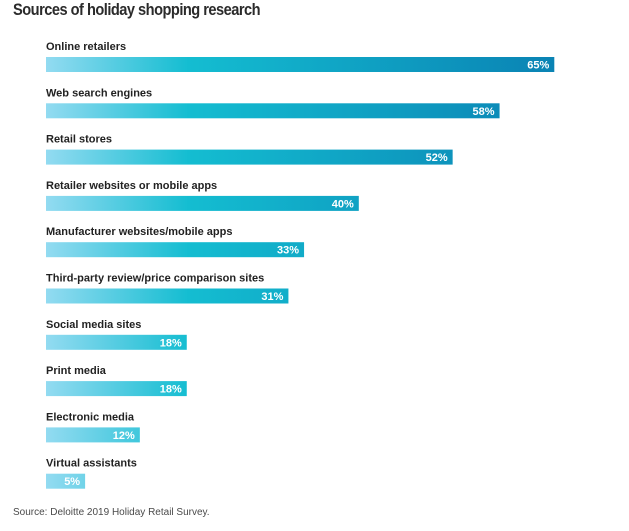 The height and width of the screenshot is (531, 629). Describe the element at coordinates (76, 371) in the screenshot. I see `category-label: Print media` at that location.